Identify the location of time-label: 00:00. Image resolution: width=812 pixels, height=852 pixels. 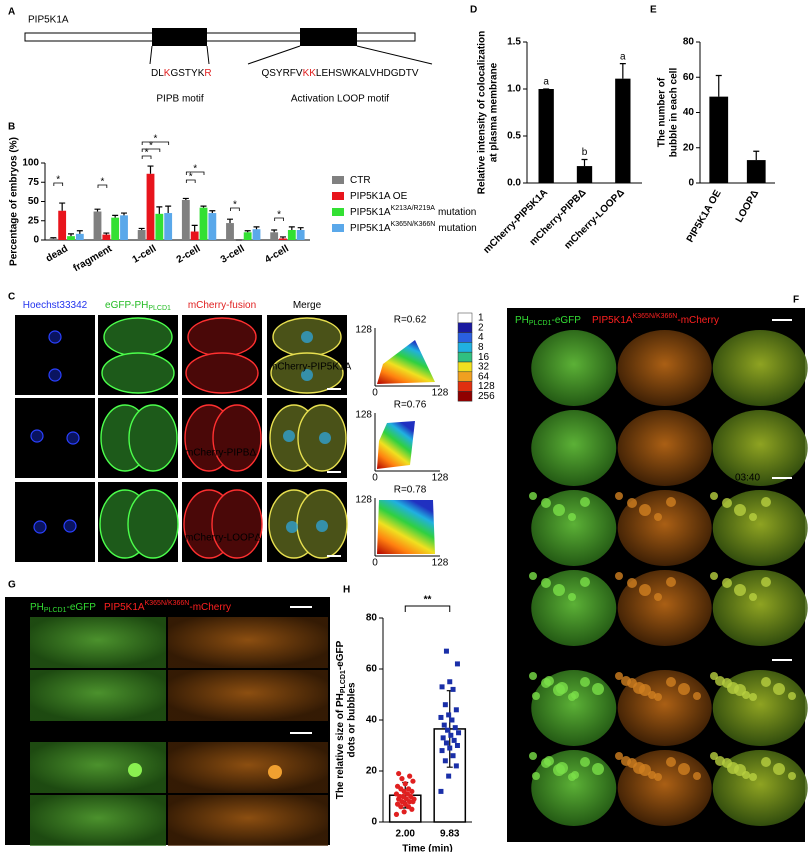
(747, 320).